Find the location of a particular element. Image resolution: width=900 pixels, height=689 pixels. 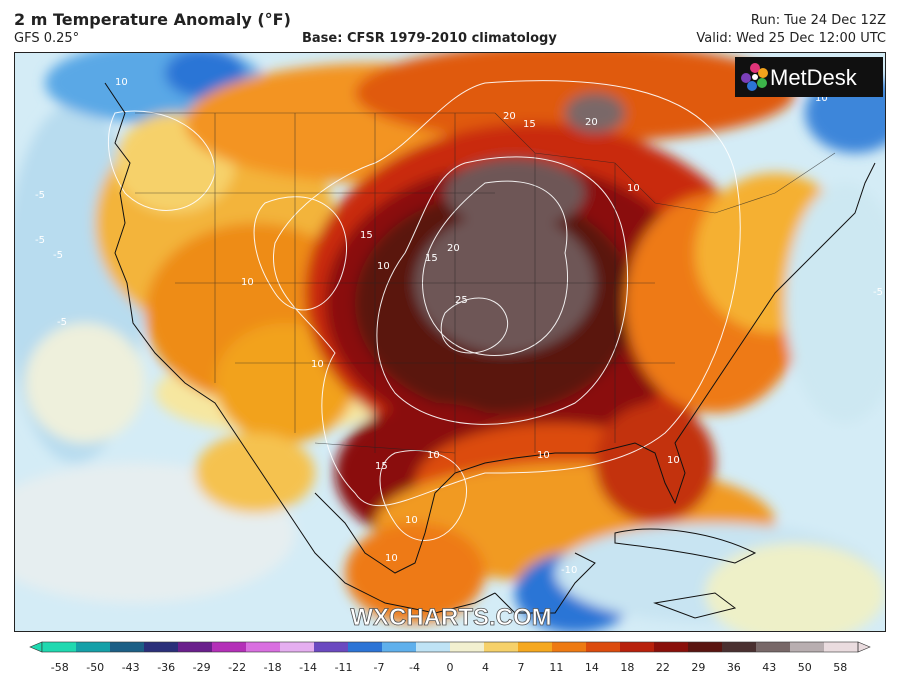

run-time-label: Run: Tue 24 Dec 12Z is located at coordinates (818, 20).